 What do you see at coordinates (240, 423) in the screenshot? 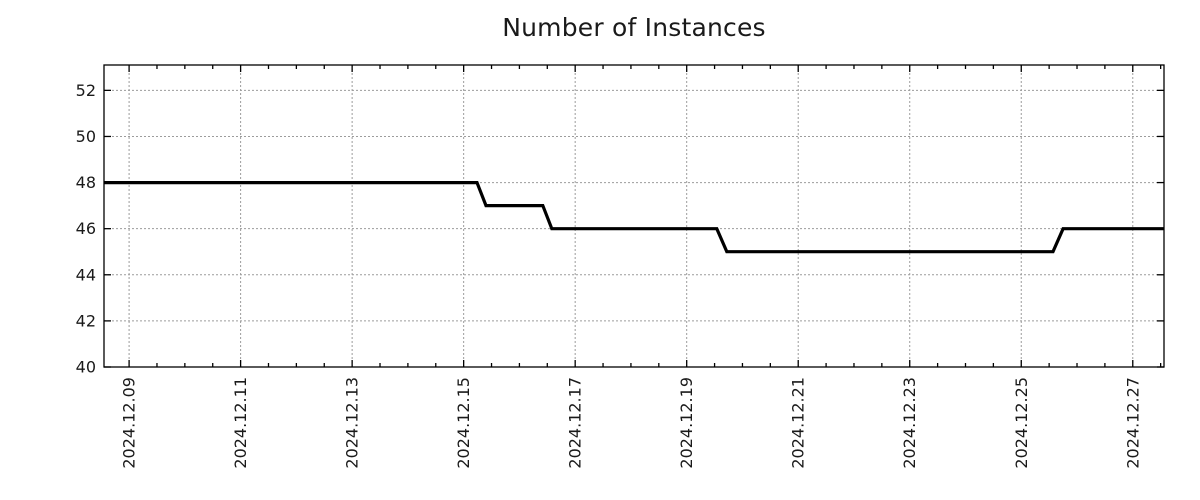
I see `x-tick-label: 2024.12.11` at bounding box center [240, 423].